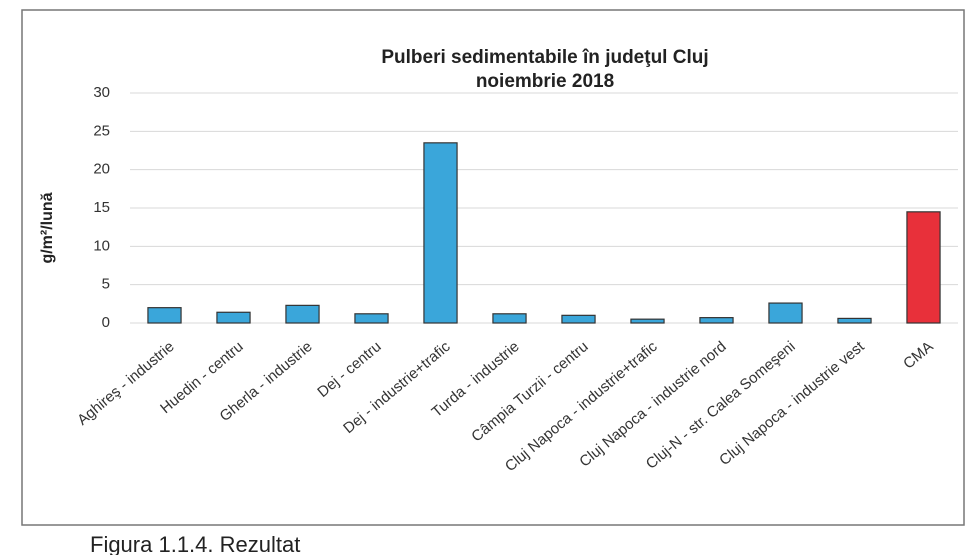 Image resolution: width=973 pixels, height=560 pixels. Describe the element at coordinates (195, 543) in the screenshot. I see `caption: Figura 1.1.4. Rezultat` at that location.